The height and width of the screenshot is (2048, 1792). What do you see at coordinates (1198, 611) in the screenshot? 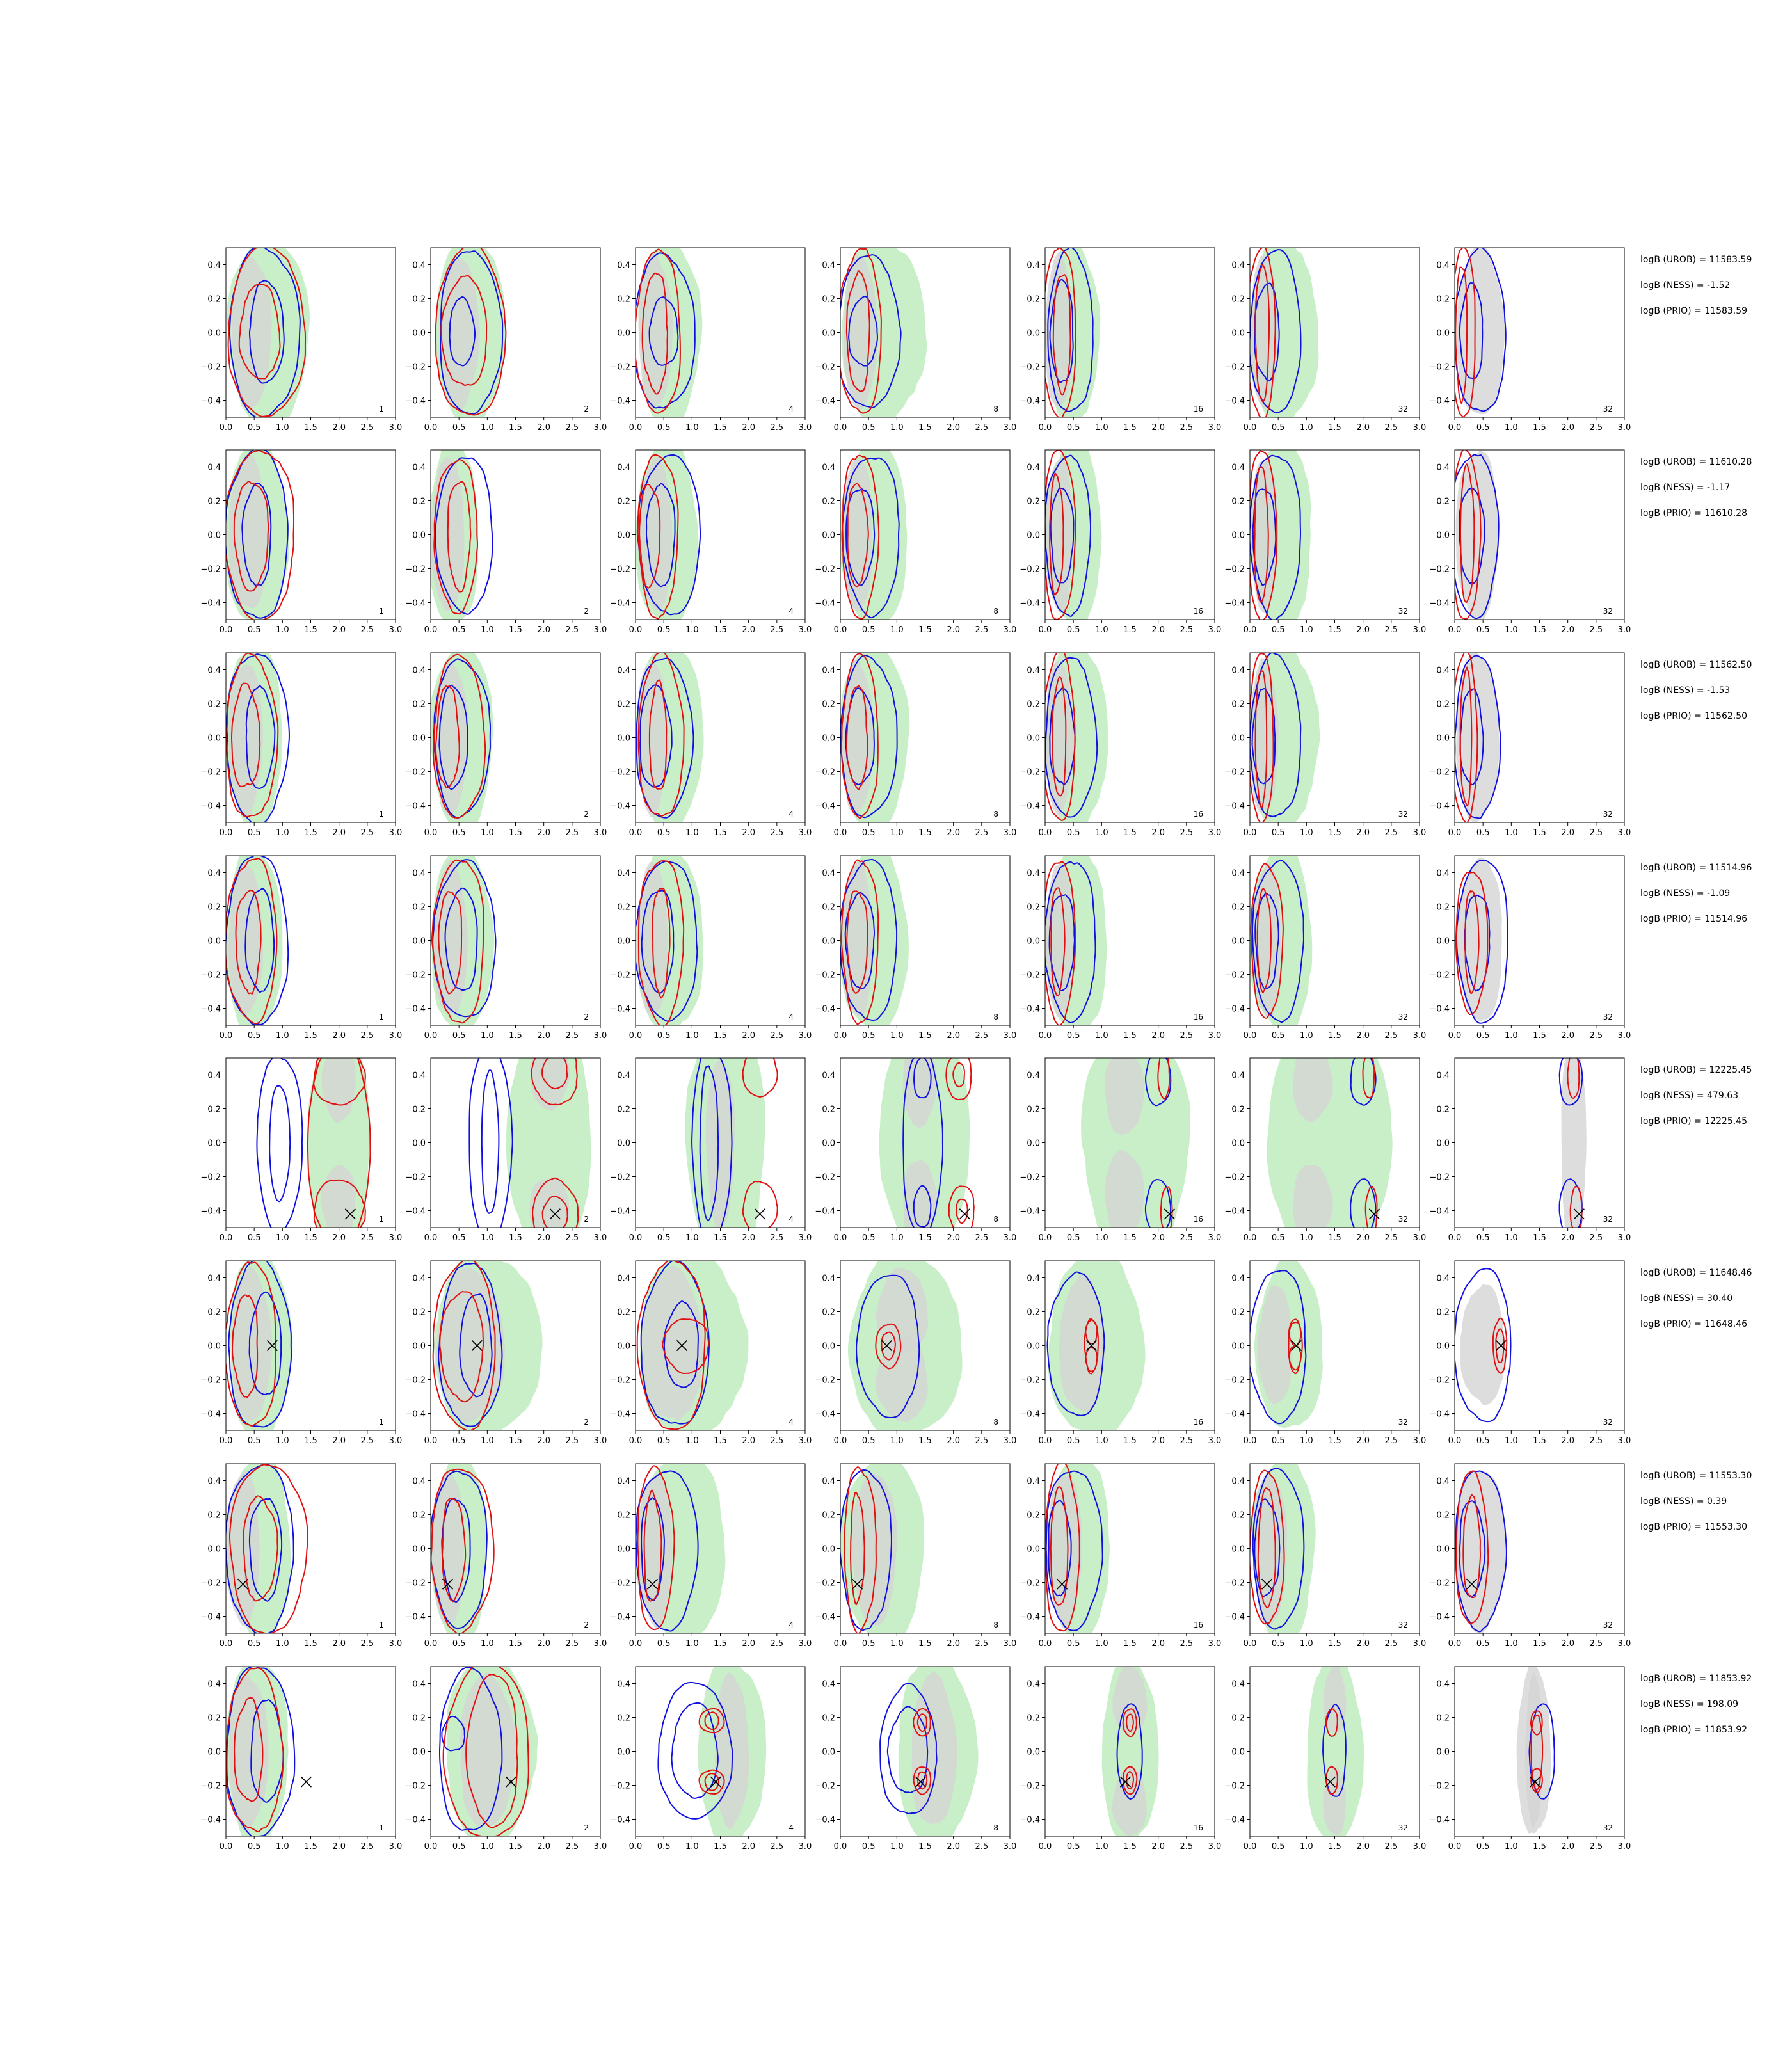
I see `panel-number-label: 16` at bounding box center [1198, 611].